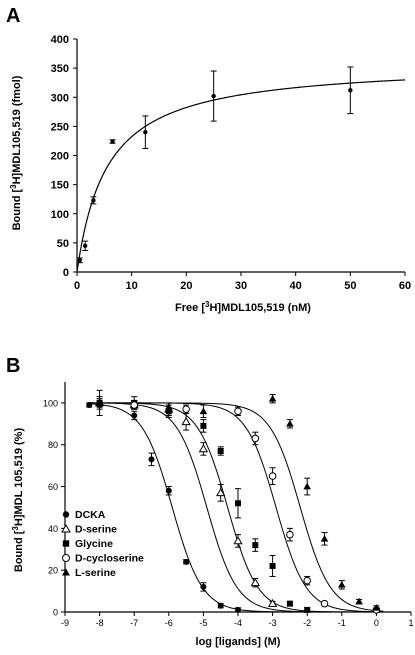 This screenshot has height=655, width=415. I want to click on panel-a-y-axis-label: Bound [3H]MDL105,519 (fmol), so click(16, 152).